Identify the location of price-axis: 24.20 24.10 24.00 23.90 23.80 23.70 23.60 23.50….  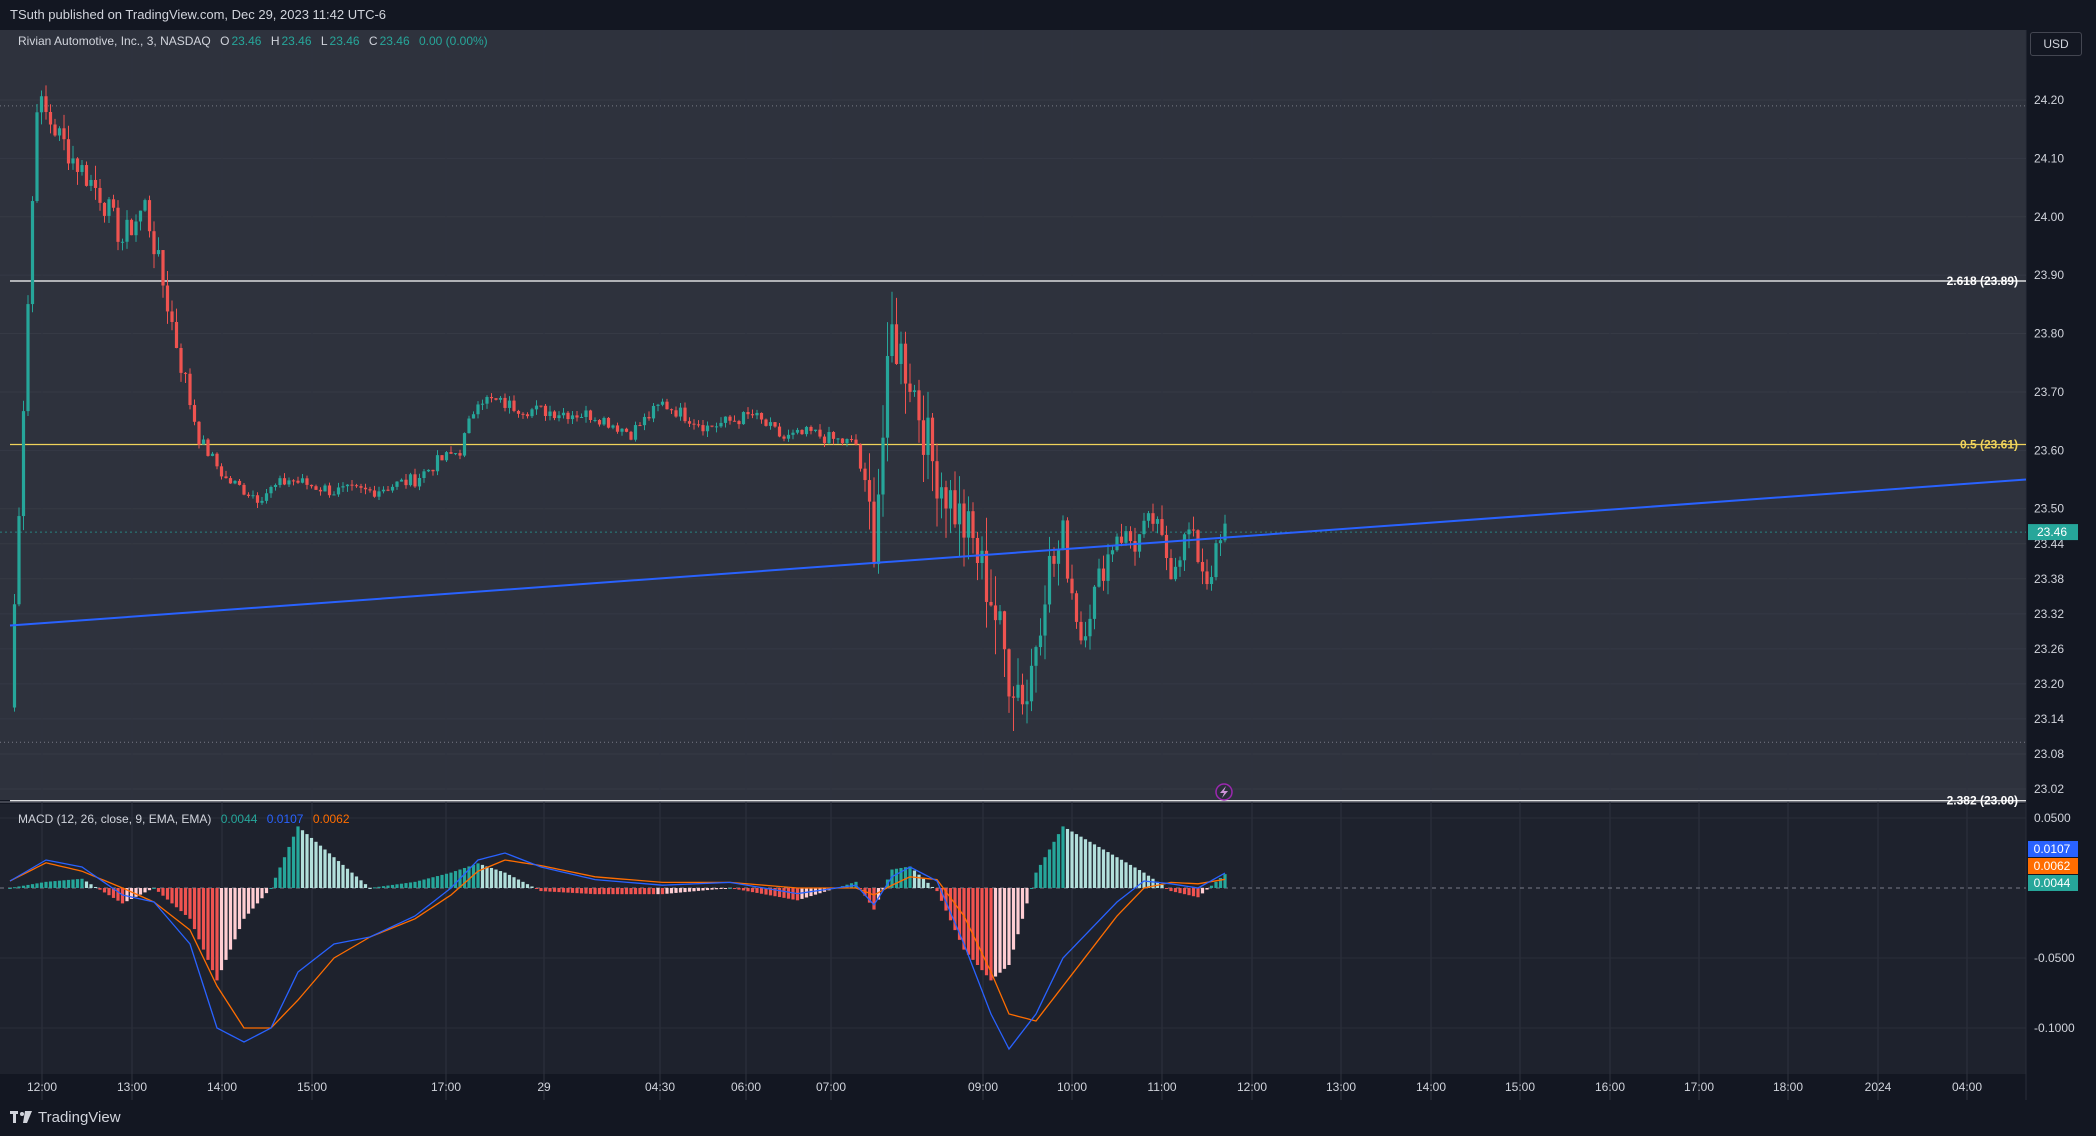
(2053, 444).